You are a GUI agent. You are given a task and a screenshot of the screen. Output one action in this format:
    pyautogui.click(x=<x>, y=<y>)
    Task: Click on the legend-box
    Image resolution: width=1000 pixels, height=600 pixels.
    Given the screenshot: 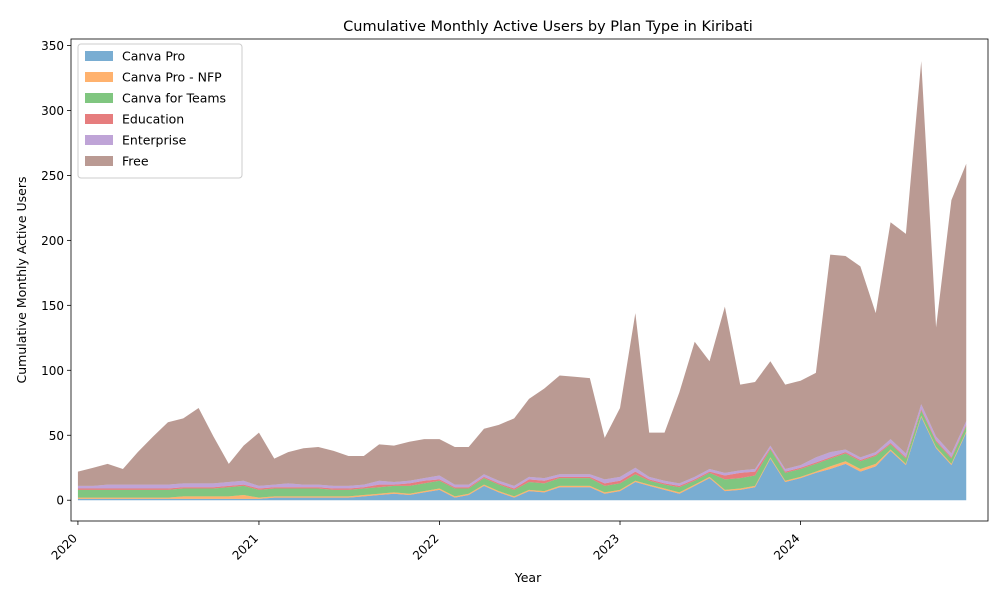 What is the action you would take?
    pyautogui.click(x=160, y=111)
    